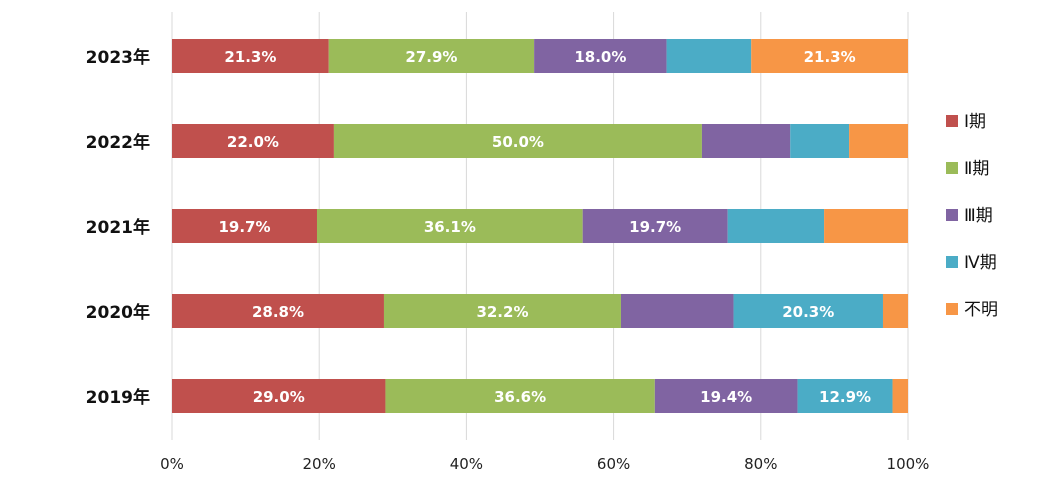 The width and height of the screenshot is (1047, 477). I want to click on category-labels: 2023年 2022年 2021年 2020年 2019年, so click(118, 227).